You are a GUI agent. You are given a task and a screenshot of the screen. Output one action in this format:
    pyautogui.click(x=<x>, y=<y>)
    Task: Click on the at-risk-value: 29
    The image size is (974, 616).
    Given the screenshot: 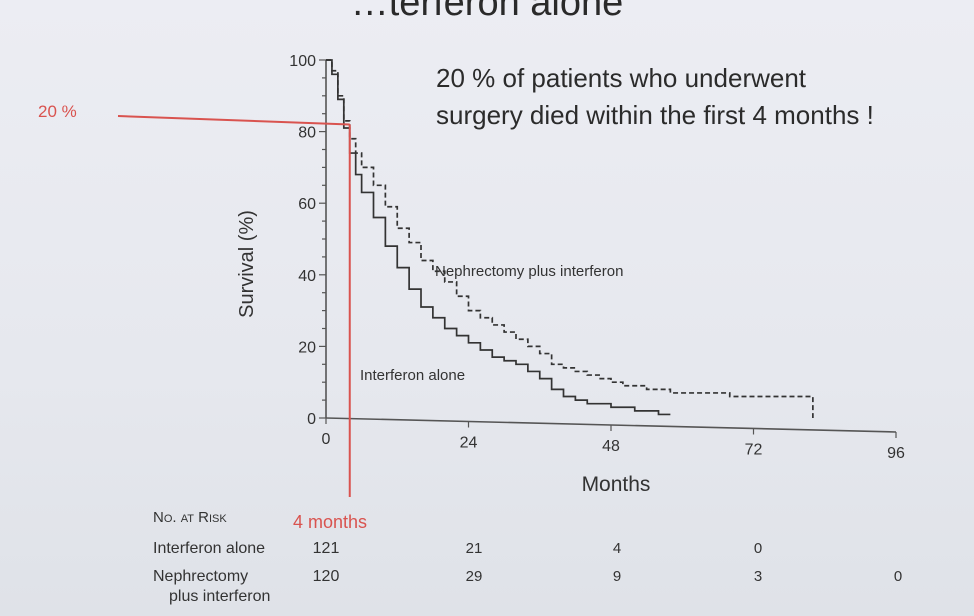 What is the action you would take?
    pyautogui.click(x=474, y=576)
    